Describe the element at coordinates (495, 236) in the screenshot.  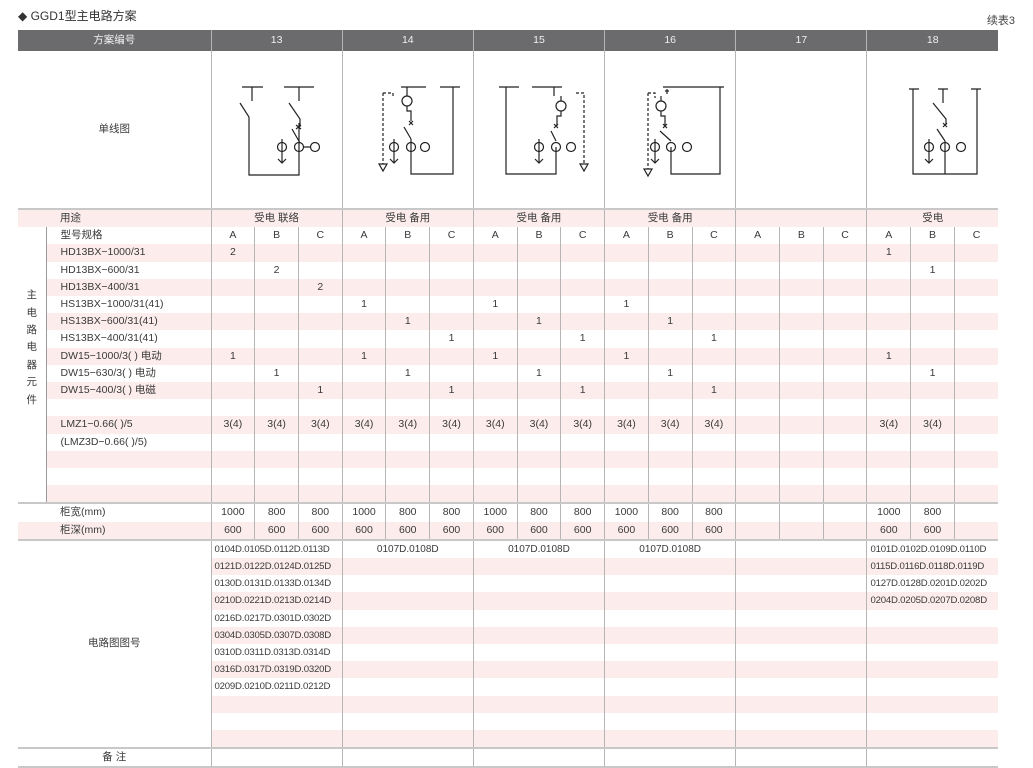
I see `subcolumn-label: A` at that location.